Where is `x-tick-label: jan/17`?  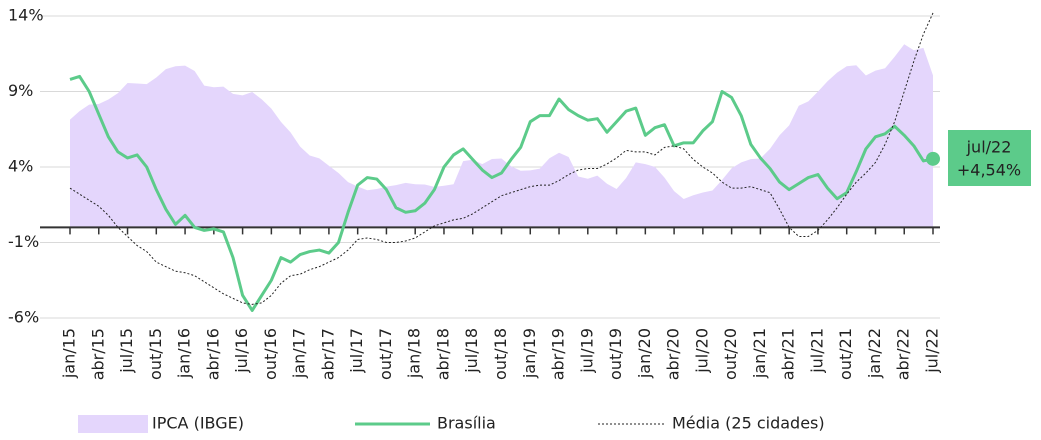
x-tick-label: jan/17 is located at coordinates (299, 353).